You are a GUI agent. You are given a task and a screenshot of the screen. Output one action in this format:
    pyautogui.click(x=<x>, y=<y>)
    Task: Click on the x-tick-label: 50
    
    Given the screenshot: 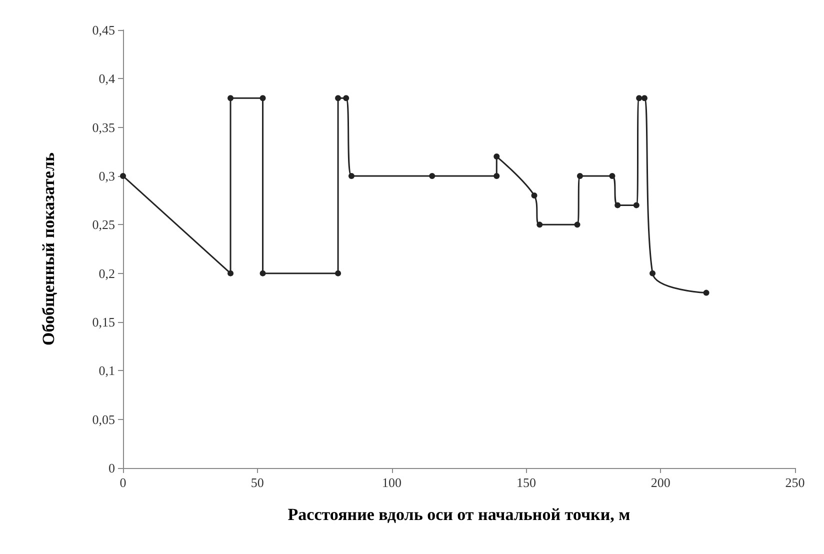 What is the action you would take?
    pyautogui.click(x=257, y=482)
    